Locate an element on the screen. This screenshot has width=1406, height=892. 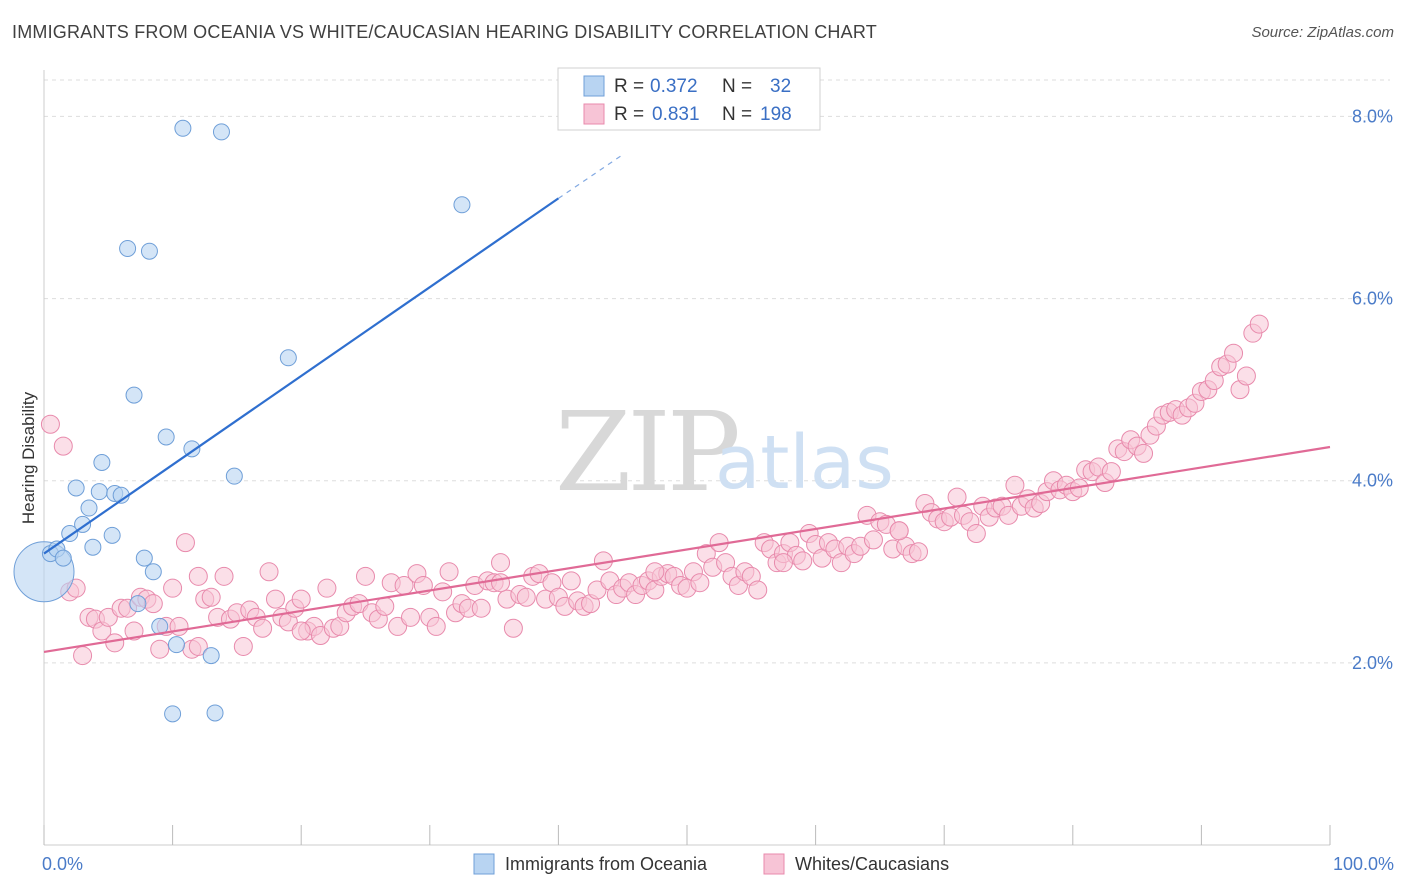
source-label: Source: ZipAtlas.com is located at coordinates (1322, 32).